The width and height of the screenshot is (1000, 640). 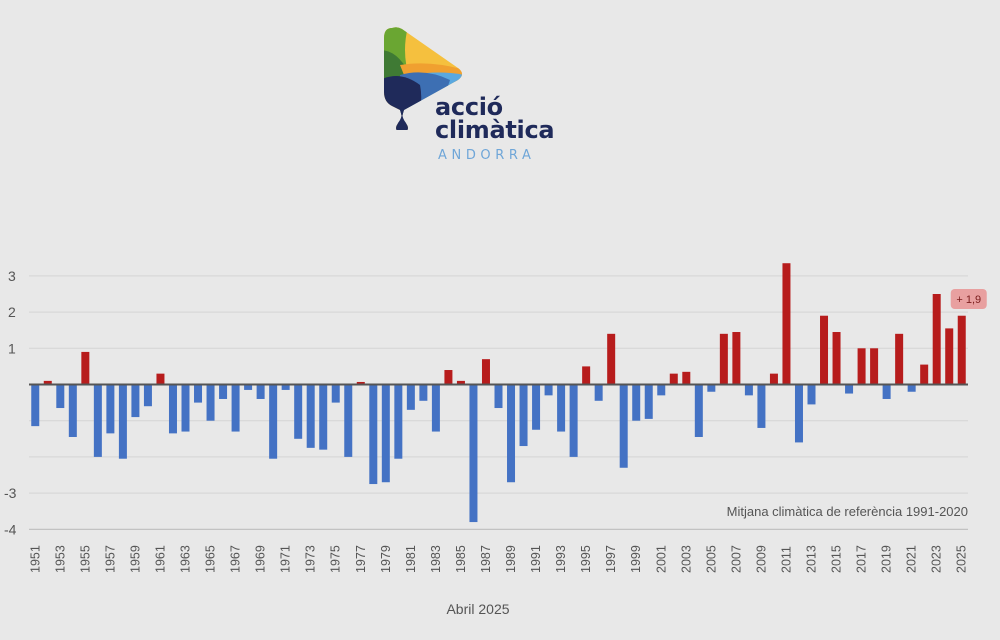 What do you see at coordinates (60, 559) in the screenshot?
I see `x-tick-label: 1953` at bounding box center [60, 559].